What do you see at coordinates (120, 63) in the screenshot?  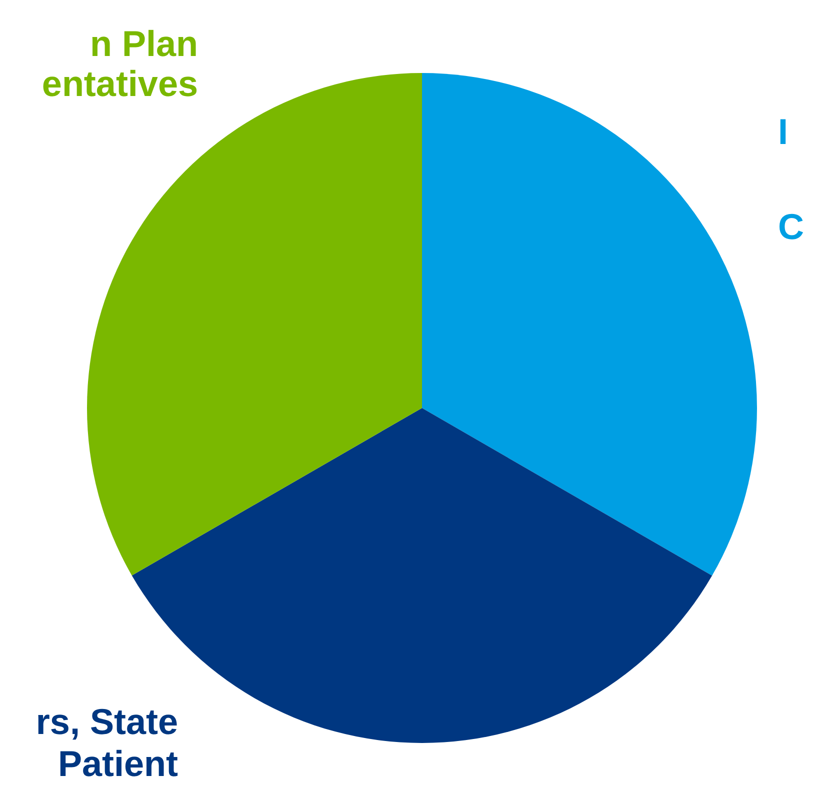 I see `slice-label: n Plan entatives` at bounding box center [120, 63].